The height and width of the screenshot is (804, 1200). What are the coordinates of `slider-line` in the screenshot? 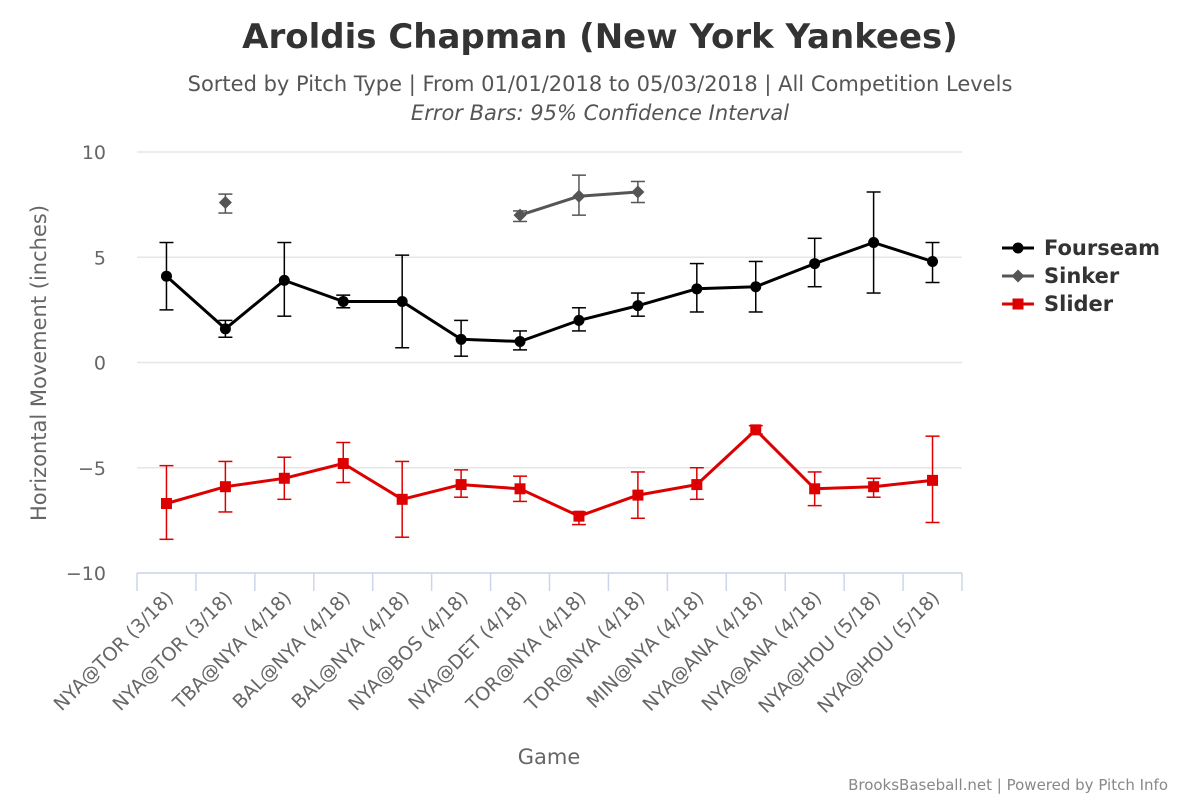 It's located at (549, 473).